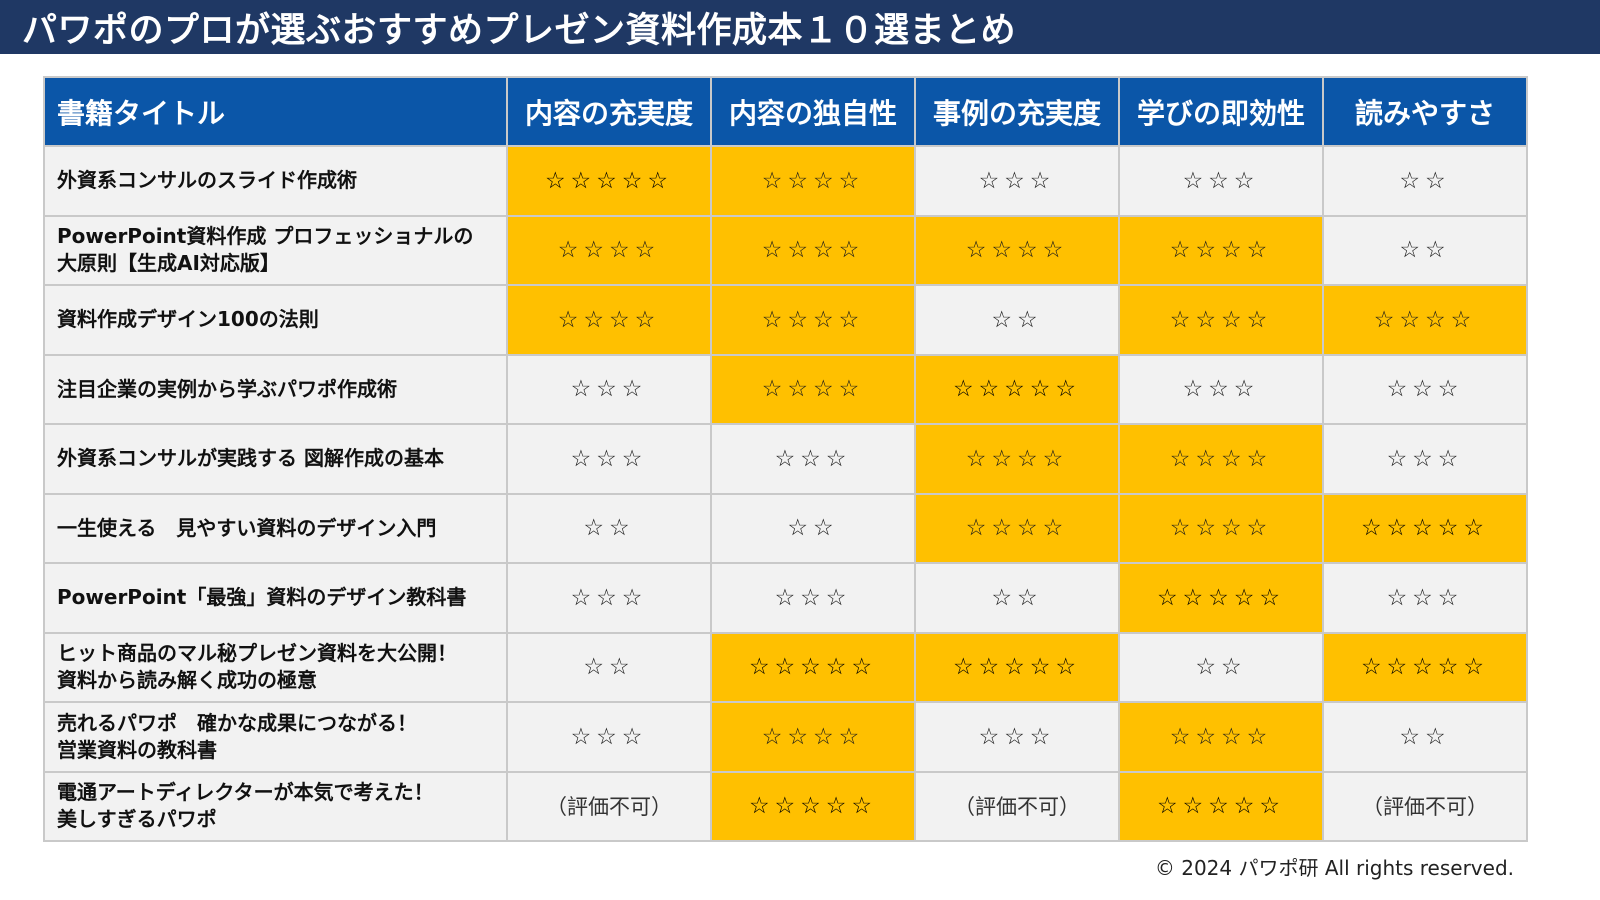 This screenshot has width=1600, height=900. I want to click on rating-cell-immediacy: ☆☆☆☆☆, so click(1221, 806).